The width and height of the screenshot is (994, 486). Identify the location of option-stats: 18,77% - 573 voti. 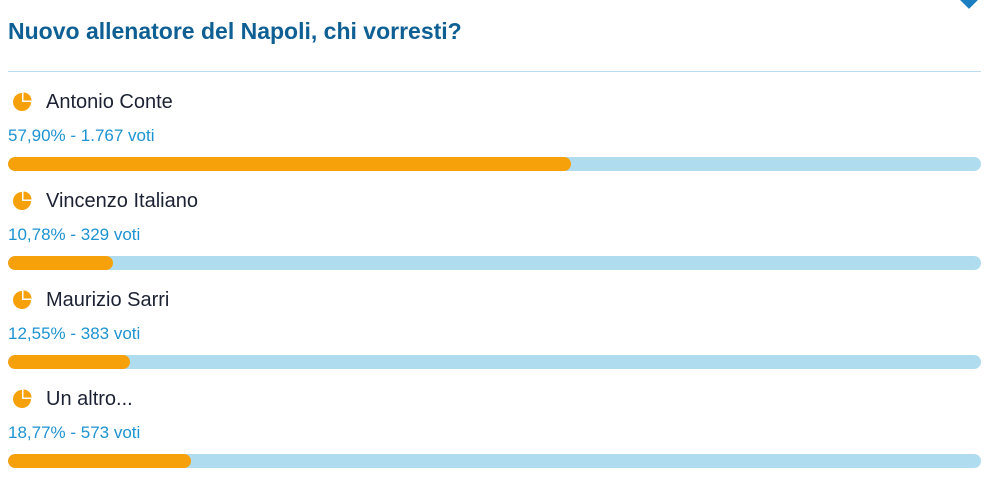
(74, 432).